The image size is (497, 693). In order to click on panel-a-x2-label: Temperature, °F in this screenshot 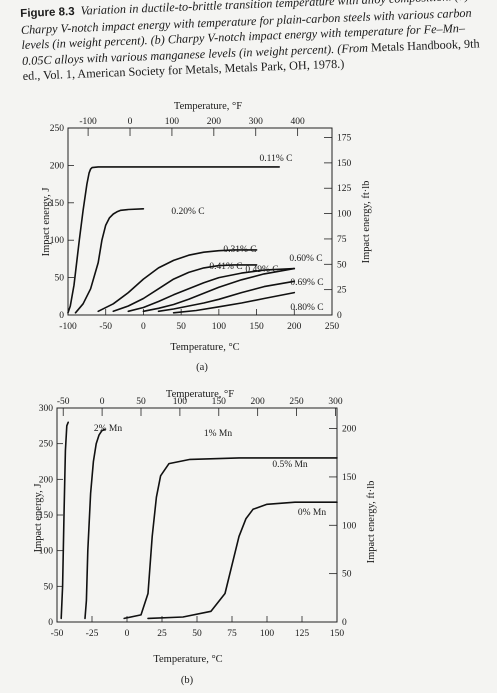, I will do `click(208, 106)`.